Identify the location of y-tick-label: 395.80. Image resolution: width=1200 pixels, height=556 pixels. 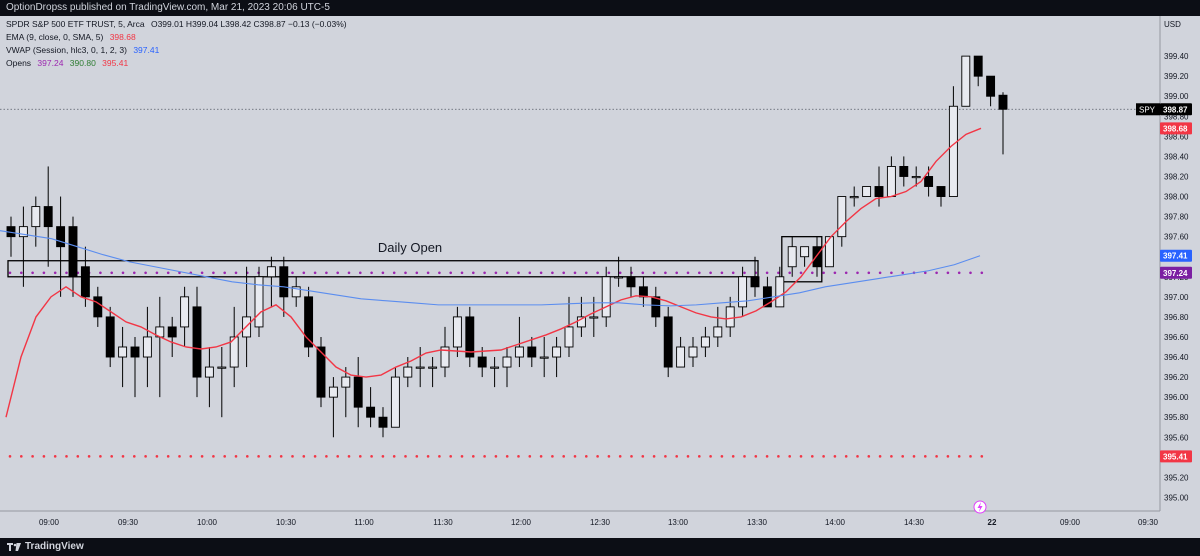
(1176, 417).